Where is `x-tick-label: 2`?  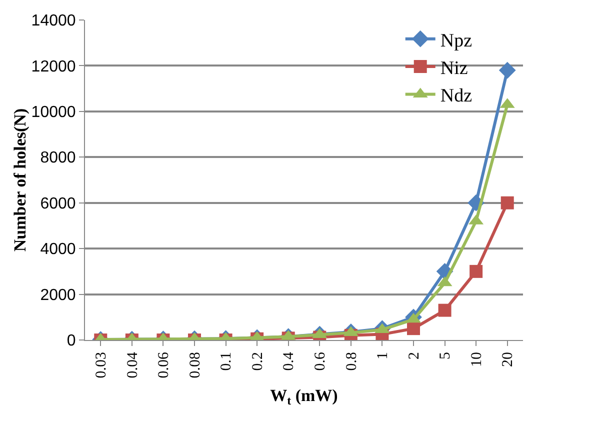
x-tick-label: 2 is located at coordinates (414, 356).